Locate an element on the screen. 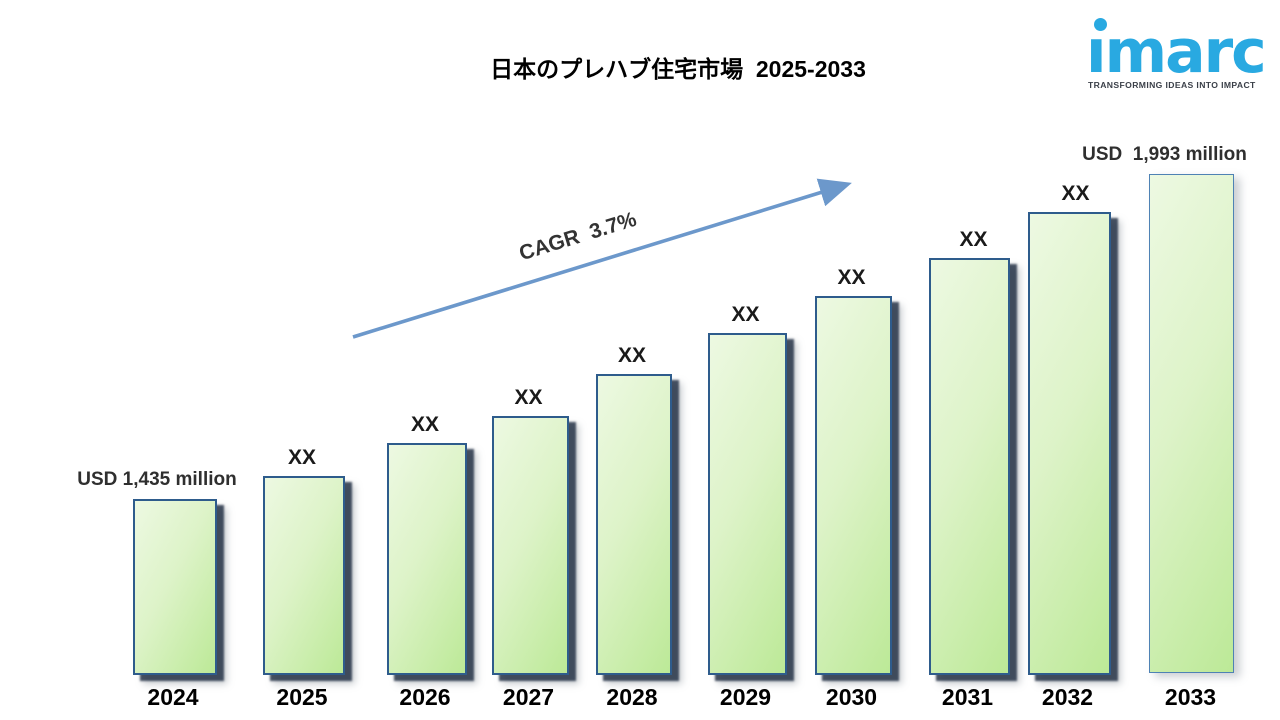 The height and width of the screenshot is (720, 1280). cagr-trend-arrow-icon is located at coordinates (602, 258).